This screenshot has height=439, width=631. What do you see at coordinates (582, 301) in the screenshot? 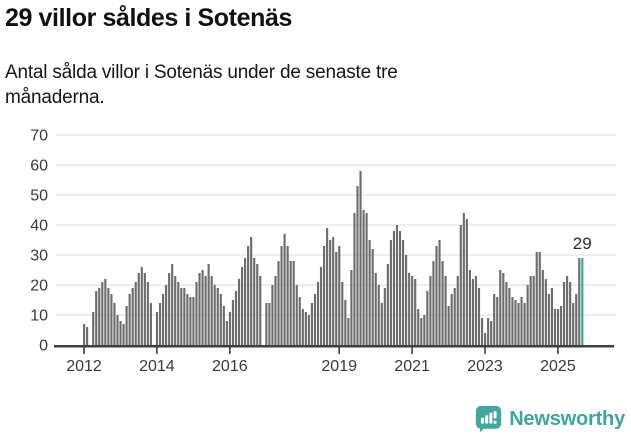
I see `current-value-bar` at bounding box center [582, 301].